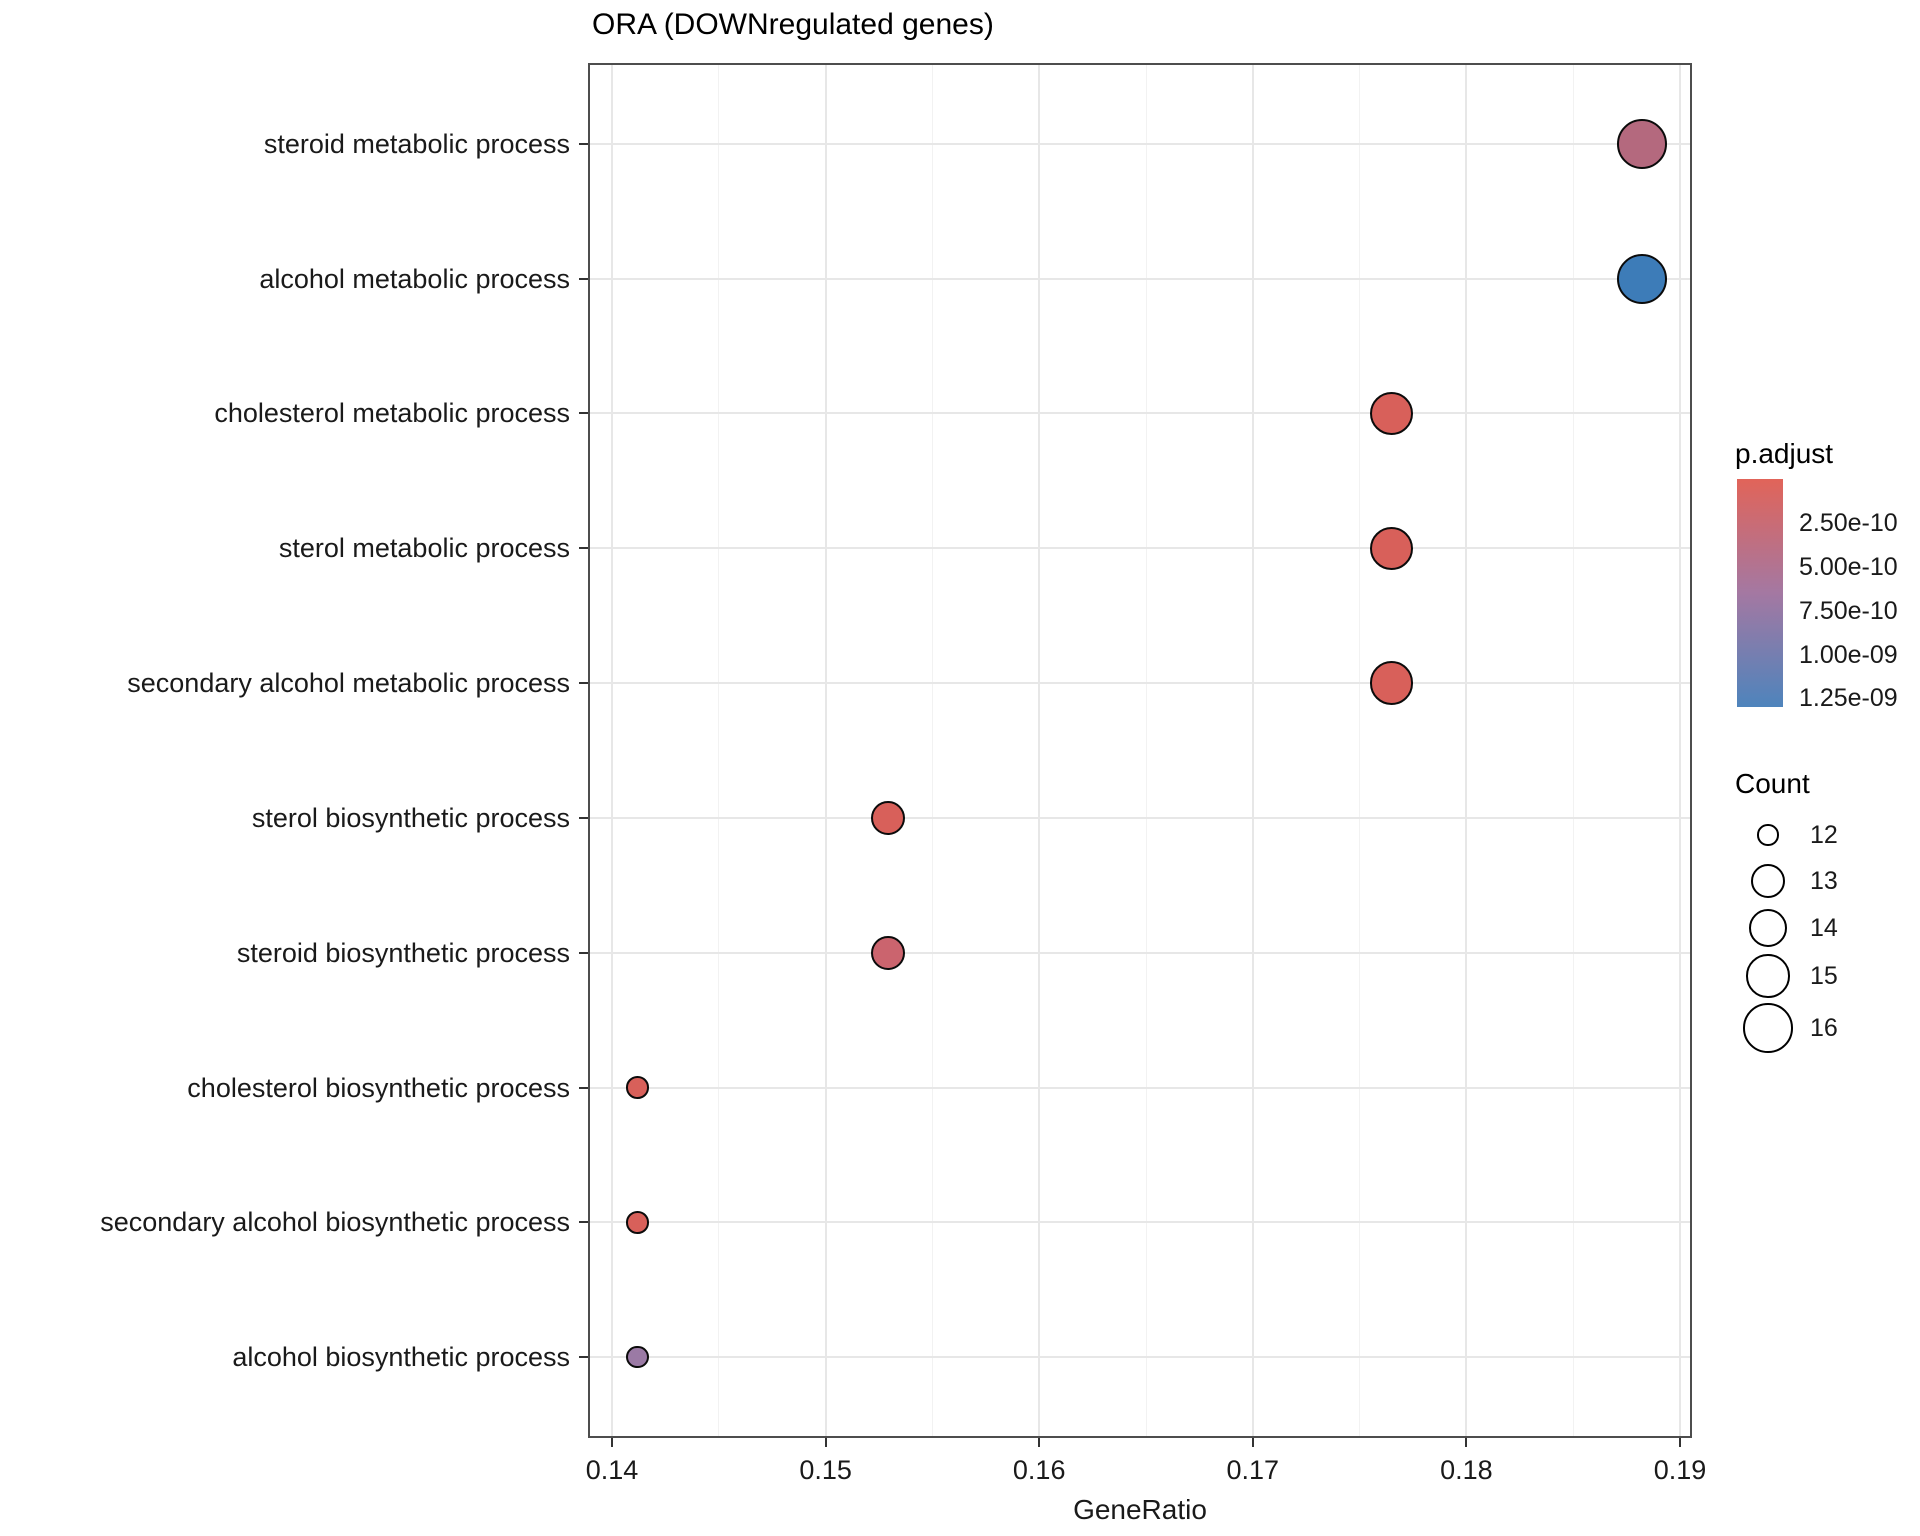 This screenshot has width=1920, height=1536. What do you see at coordinates (1760, 593) in the screenshot?
I see `padjust-gradient-bar` at bounding box center [1760, 593].